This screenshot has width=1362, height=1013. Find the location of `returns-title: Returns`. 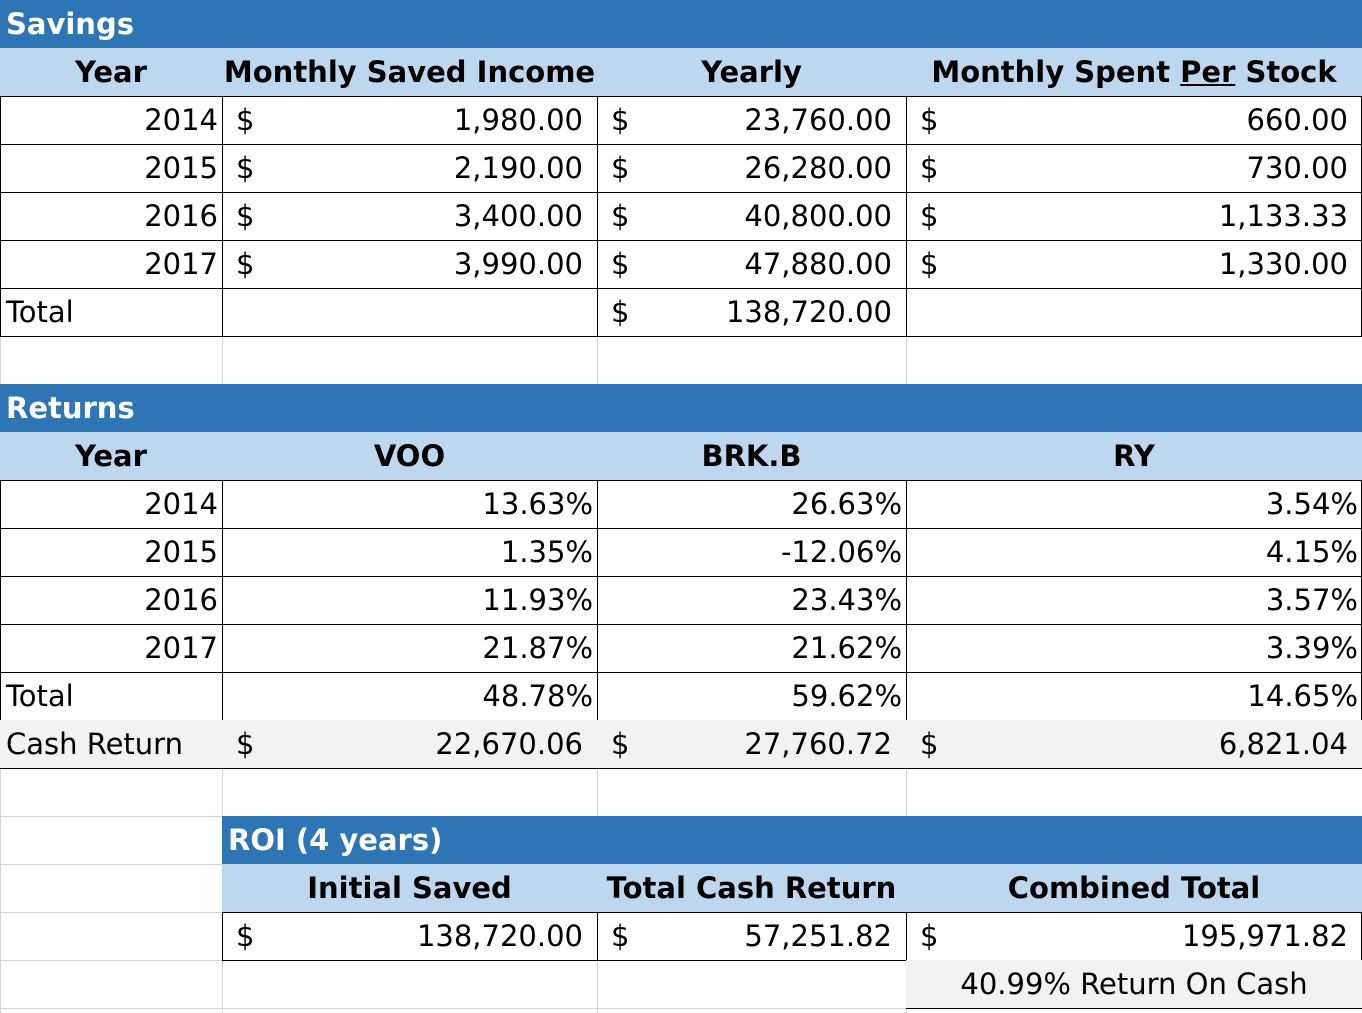

returns-title: Returns is located at coordinates (681, 408).